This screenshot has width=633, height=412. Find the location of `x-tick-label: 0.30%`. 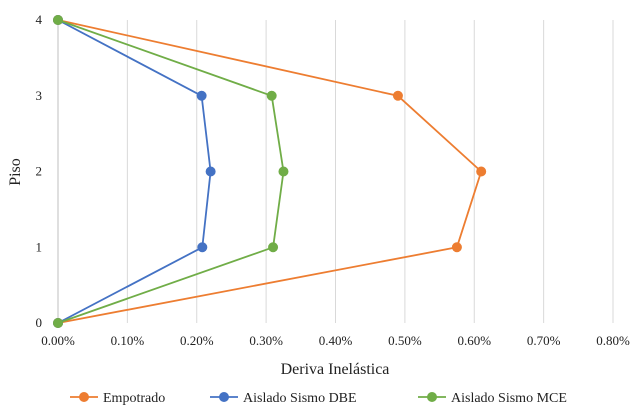

x-tick-label: 0.30% is located at coordinates (266, 340).